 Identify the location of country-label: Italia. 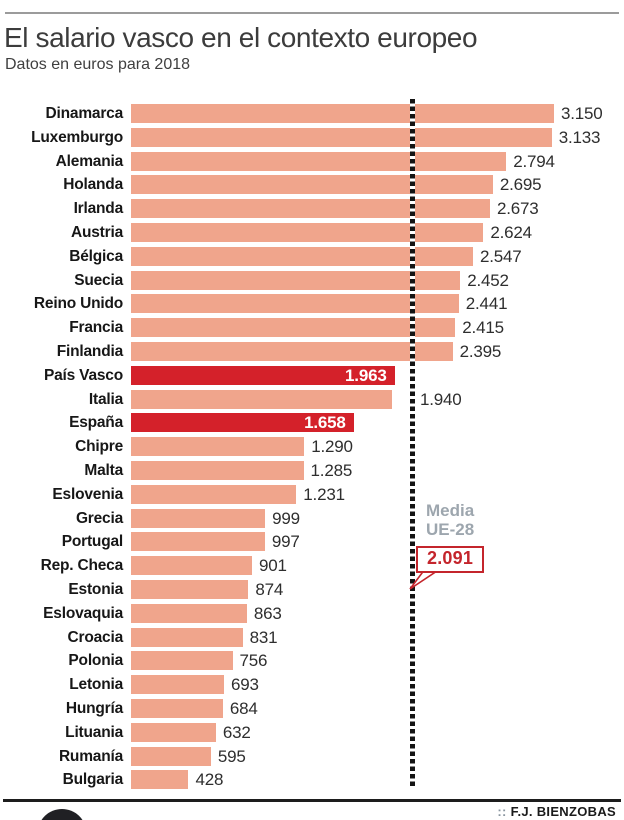
(105, 399).